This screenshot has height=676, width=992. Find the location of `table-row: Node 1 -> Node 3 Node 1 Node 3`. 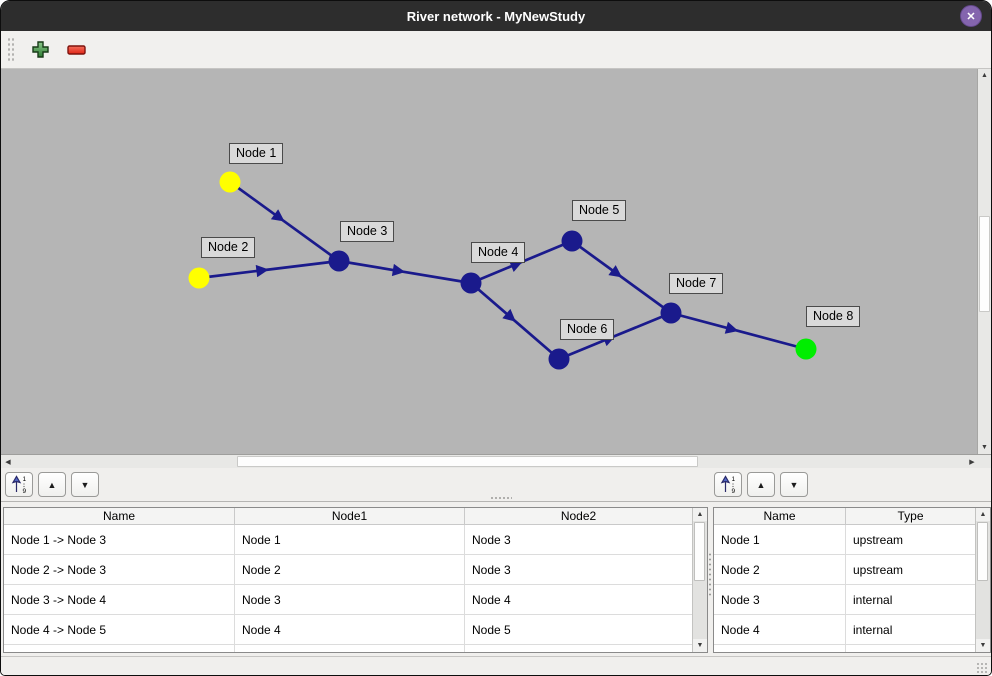

table-row: Node 1 -> Node 3 Node 1 Node 3 is located at coordinates (348, 540).